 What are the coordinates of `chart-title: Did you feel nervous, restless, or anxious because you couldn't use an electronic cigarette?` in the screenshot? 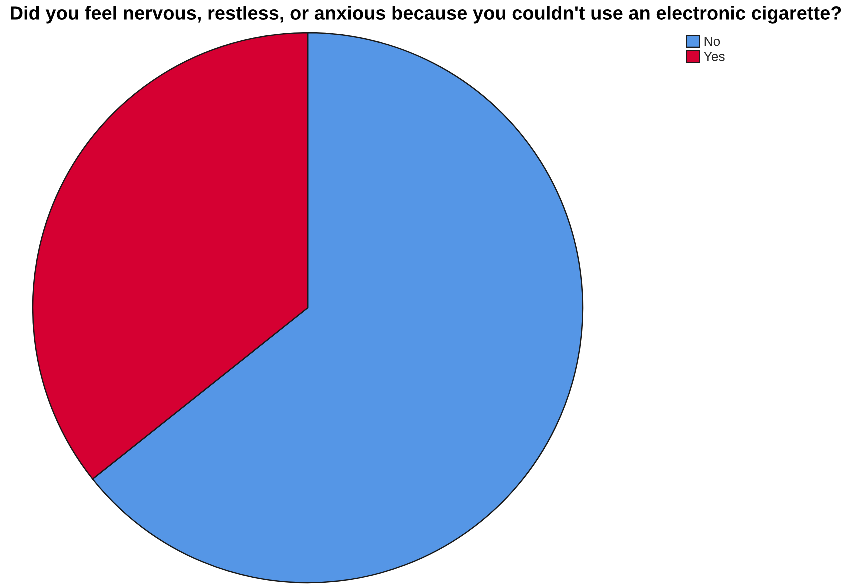 It's located at (426, 15).